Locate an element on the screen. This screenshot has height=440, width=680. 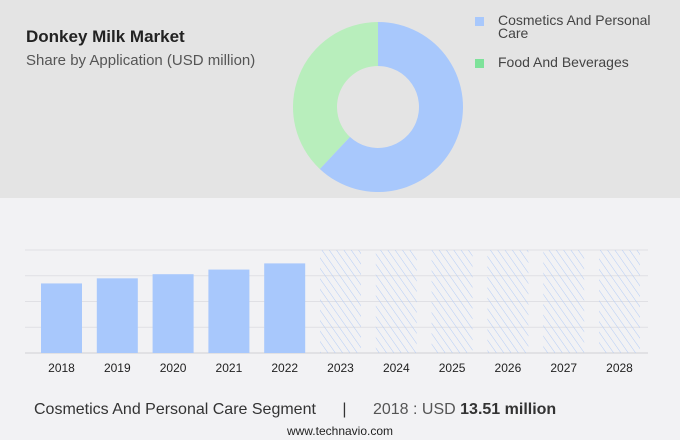
forecast-bar-2025 is located at coordinates (452, 301).